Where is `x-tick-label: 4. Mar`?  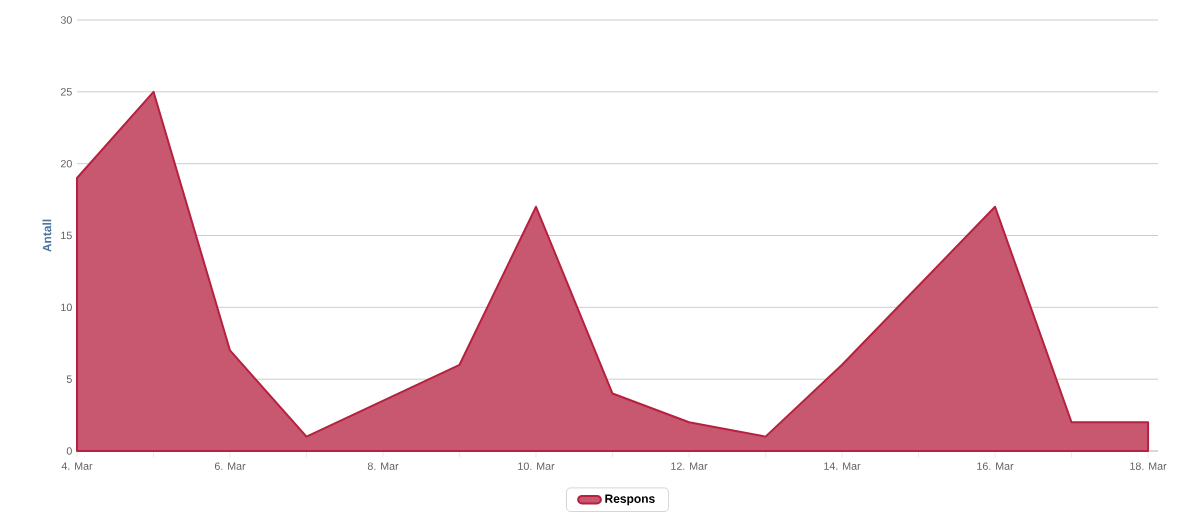 x-tick-label: 4. Mar is located at coordinates (77, 466).